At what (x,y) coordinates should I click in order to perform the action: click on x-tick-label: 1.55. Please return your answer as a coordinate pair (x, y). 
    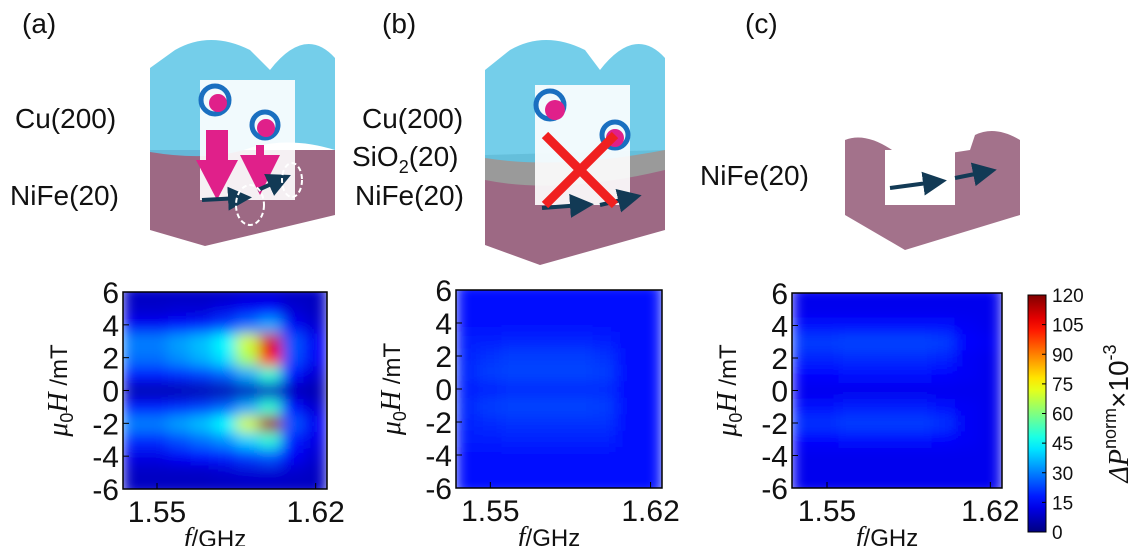
    Looking at the image, I should click on (157, 512).